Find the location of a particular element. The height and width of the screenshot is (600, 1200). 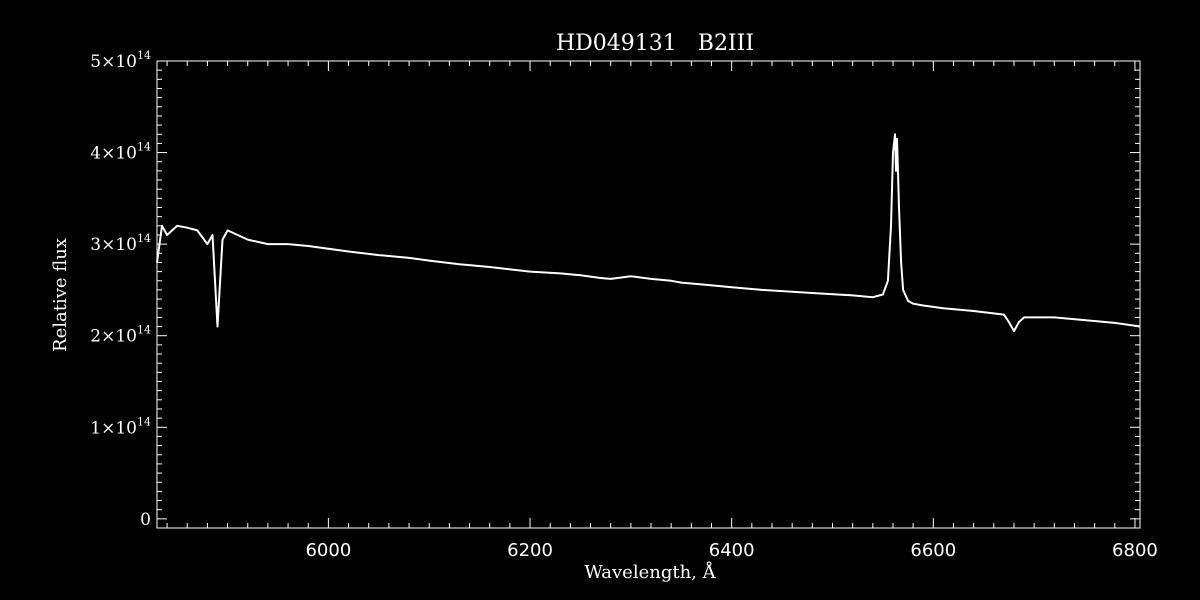

x-tick-label: 6200 is located at coordinates (530, 550).